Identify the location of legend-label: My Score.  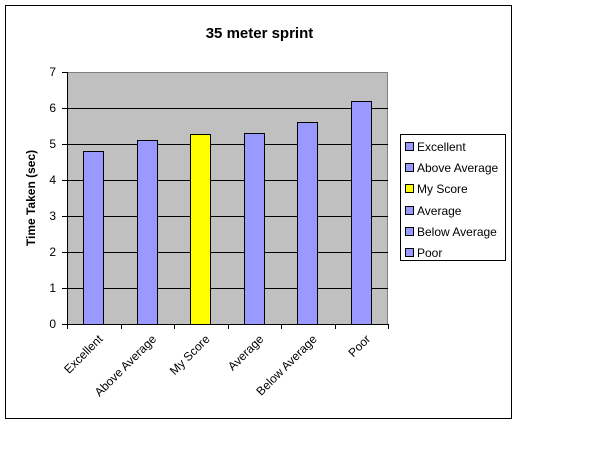
(442, 189).